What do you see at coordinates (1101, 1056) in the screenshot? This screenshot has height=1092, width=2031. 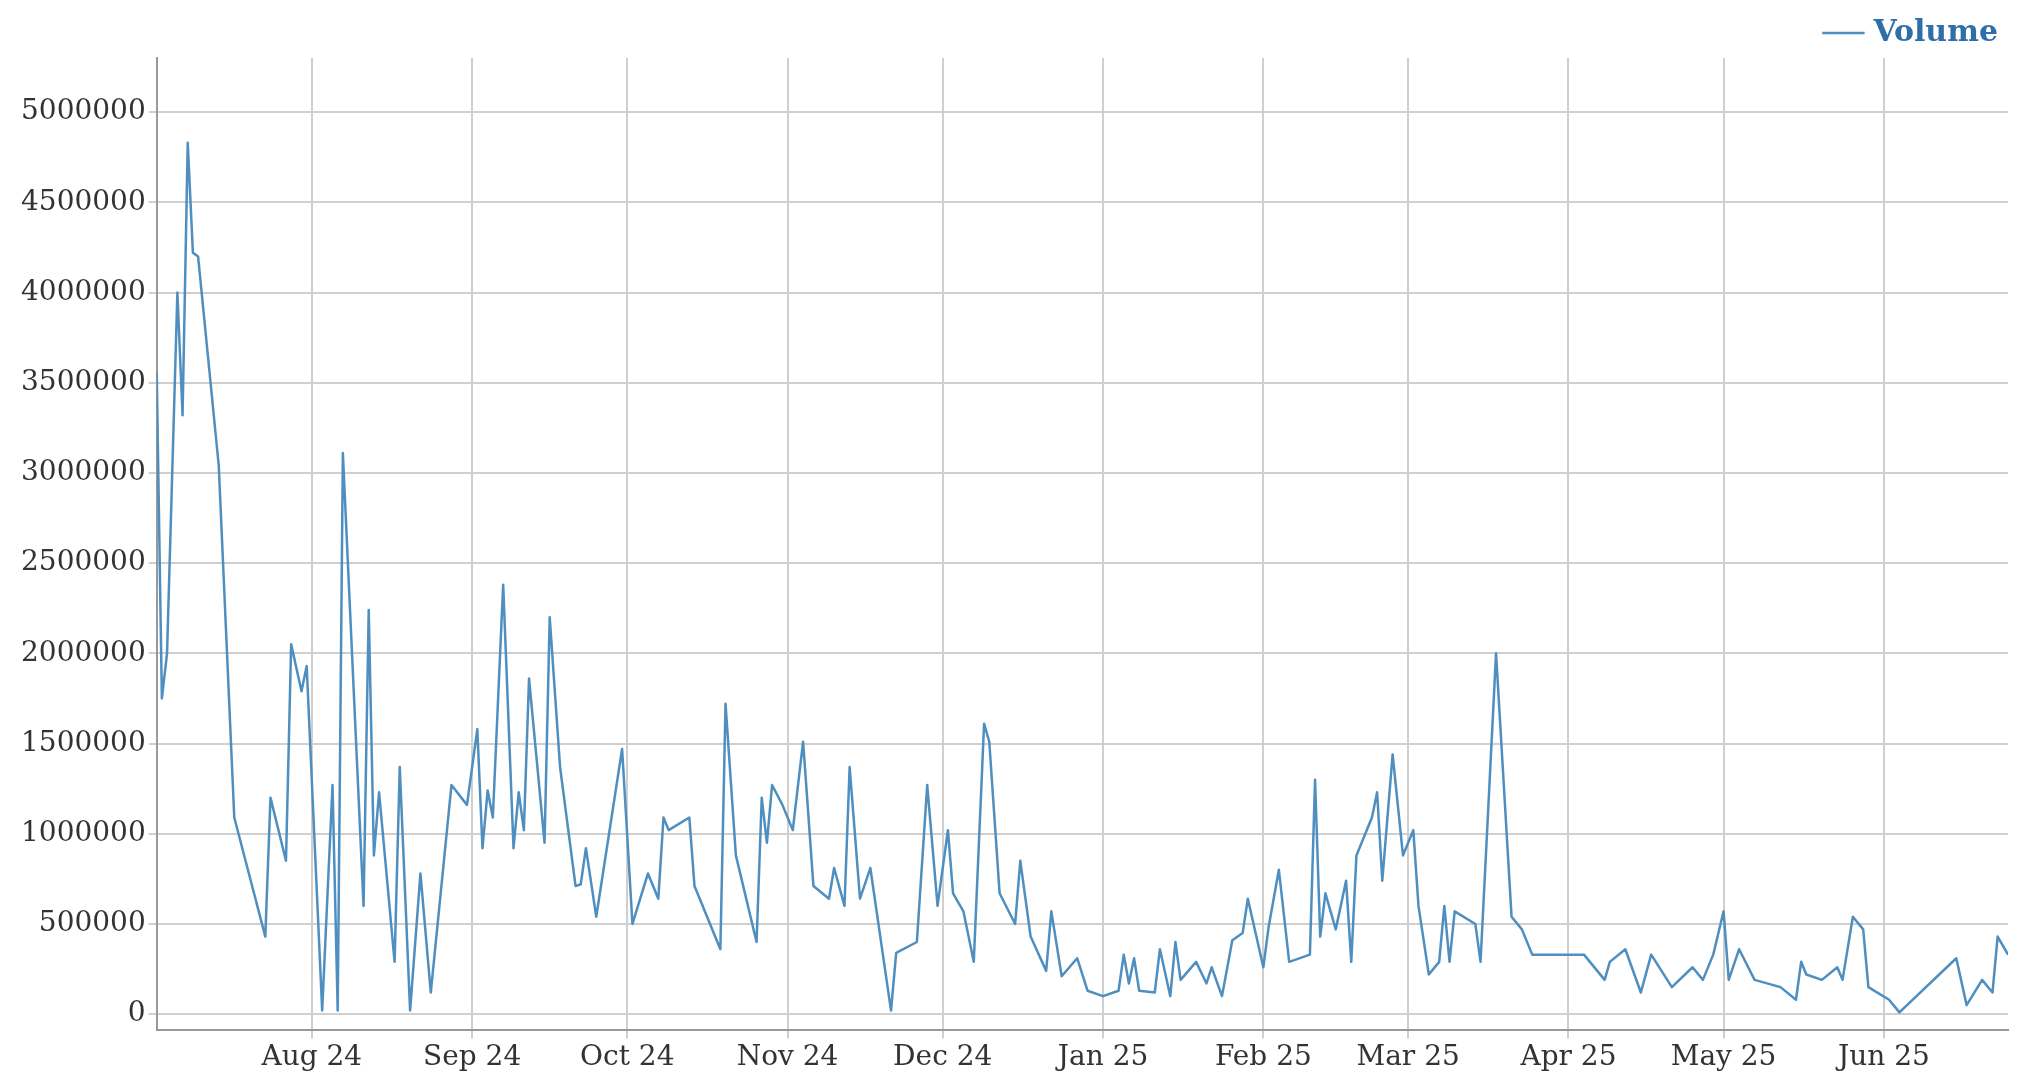 I see `x-tick-label: Jan 25` at bounding box center [1101, 1056].